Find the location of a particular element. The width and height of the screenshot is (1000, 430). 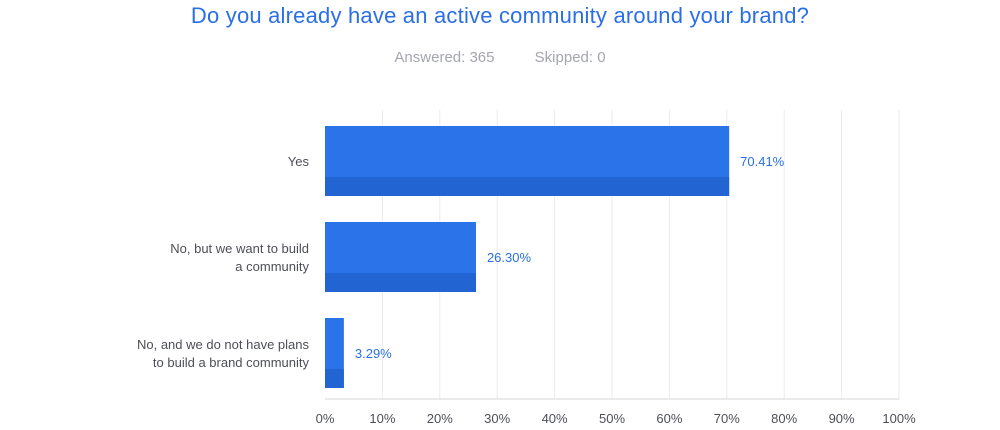

category-label: No, but we want to build is located at coordinates (239, 248).